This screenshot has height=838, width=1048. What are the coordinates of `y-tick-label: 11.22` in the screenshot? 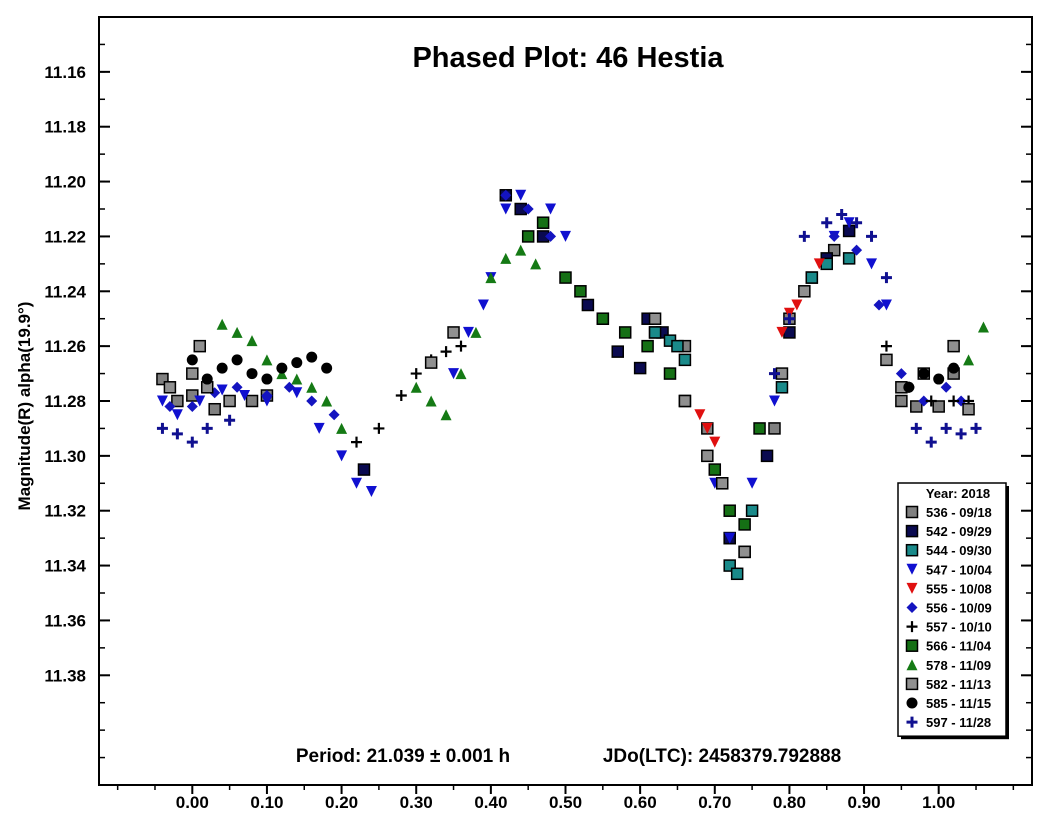 It's located at (65, 236).